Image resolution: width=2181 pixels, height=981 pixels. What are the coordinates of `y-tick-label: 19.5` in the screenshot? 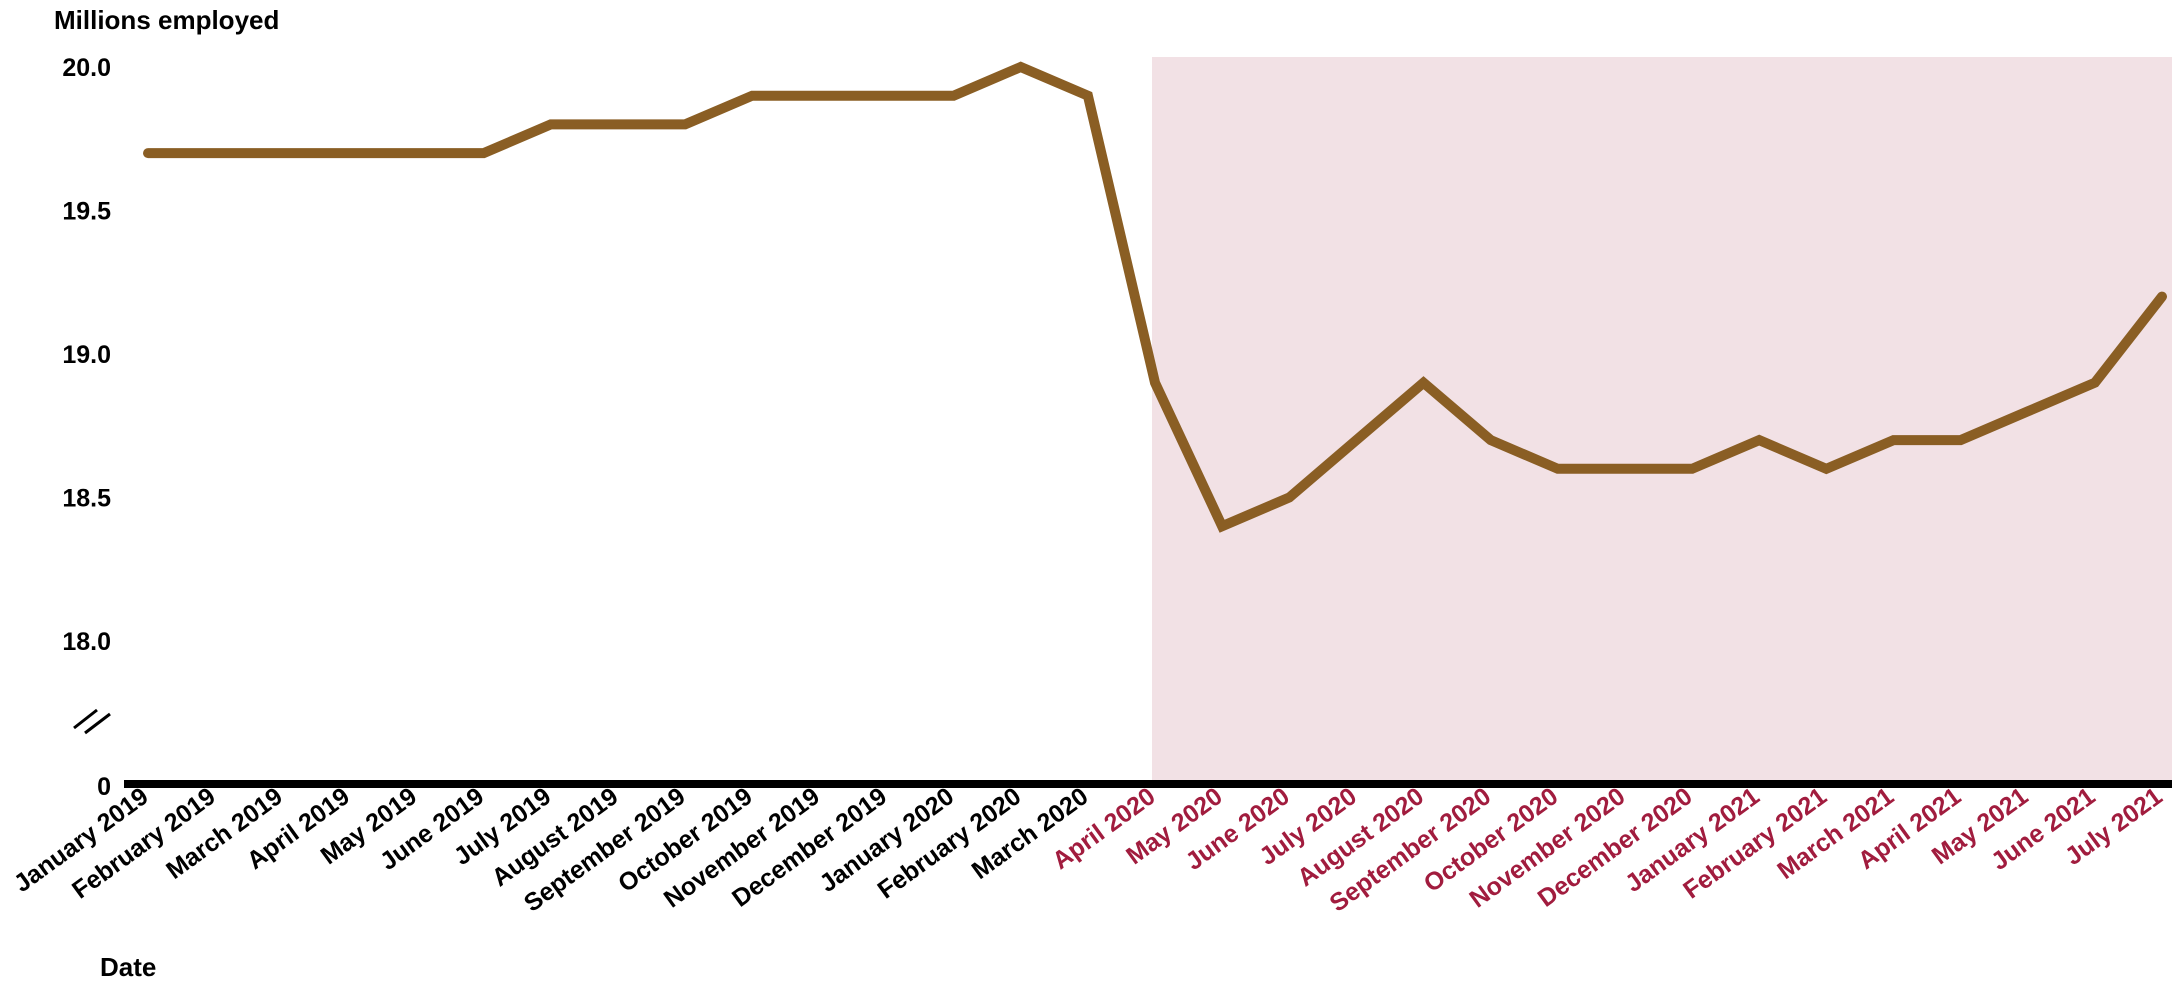 It's located at (86, 212).